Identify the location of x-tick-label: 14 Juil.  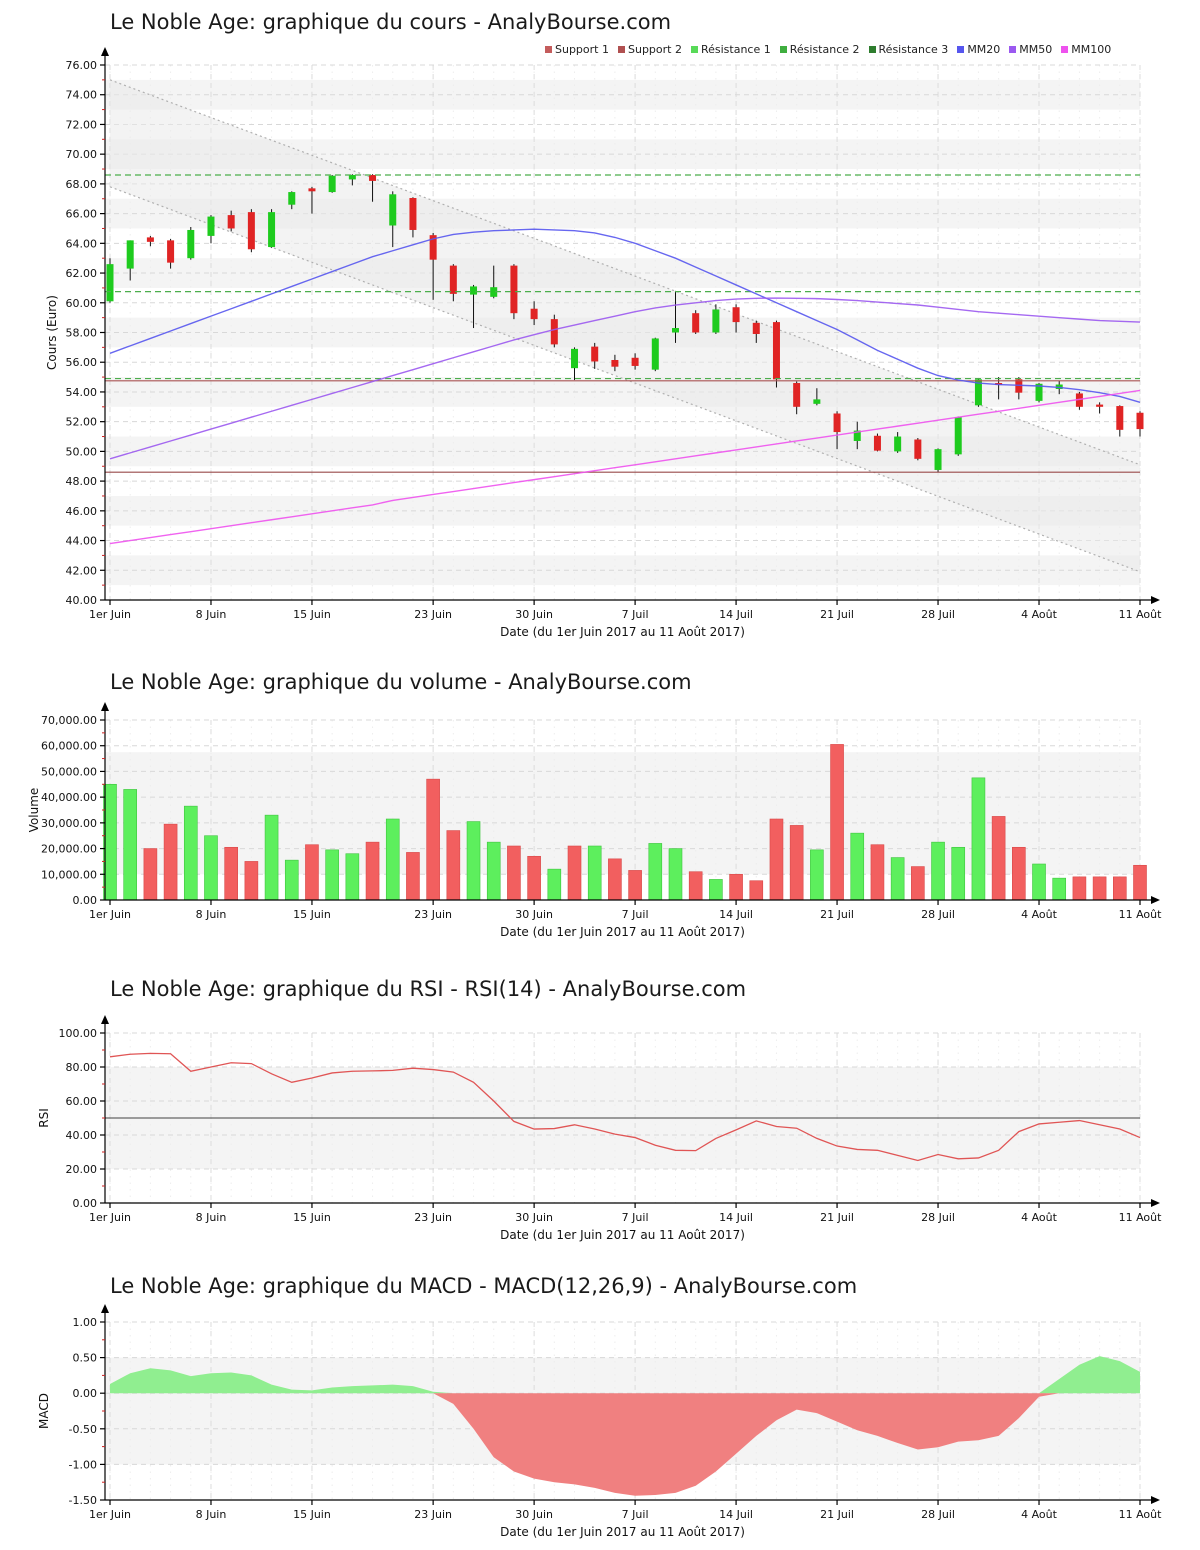
(736, 1217).